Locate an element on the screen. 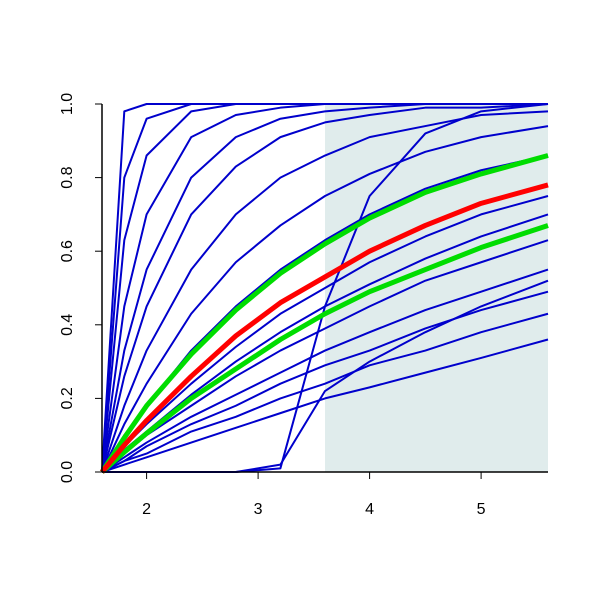 The height and width of the screenshot is (605, 600). y-tick-label: 0.0 is located at coordinates (67, 472).